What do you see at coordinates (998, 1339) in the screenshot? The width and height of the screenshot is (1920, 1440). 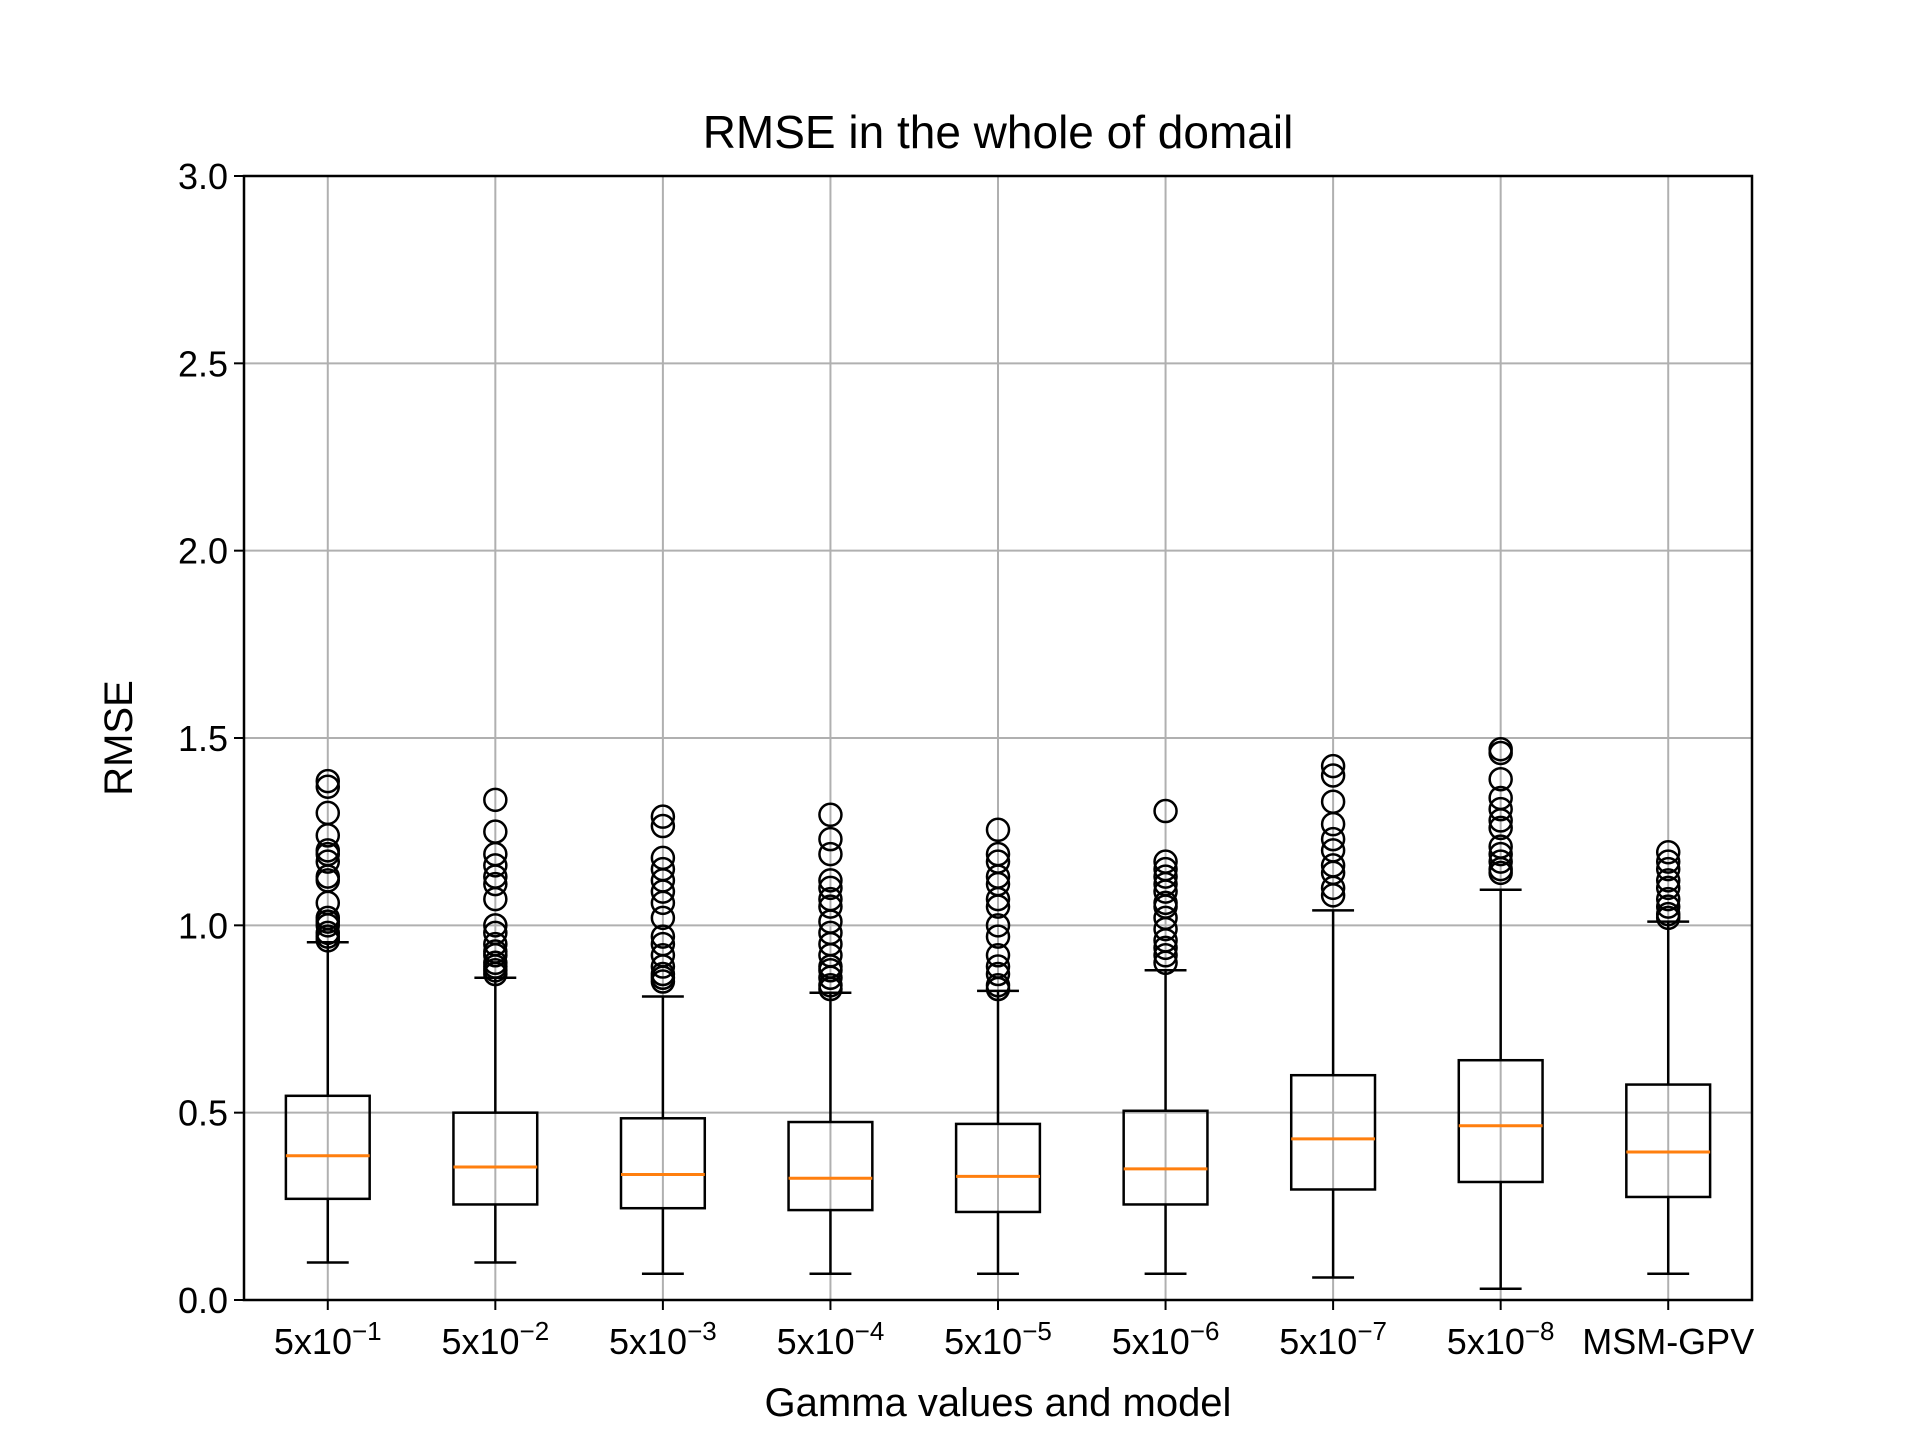 I see `x-tick-label: 5x10⁻⁵` at bounding box center [998, 1339].